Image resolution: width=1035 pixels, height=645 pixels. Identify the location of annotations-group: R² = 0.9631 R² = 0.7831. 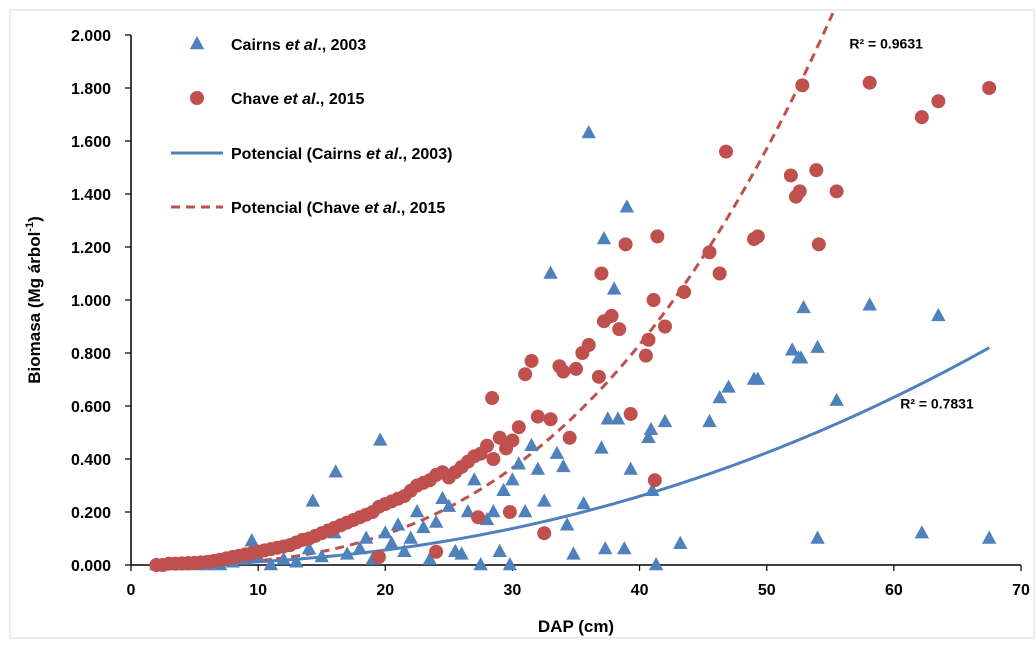
(911, 223).